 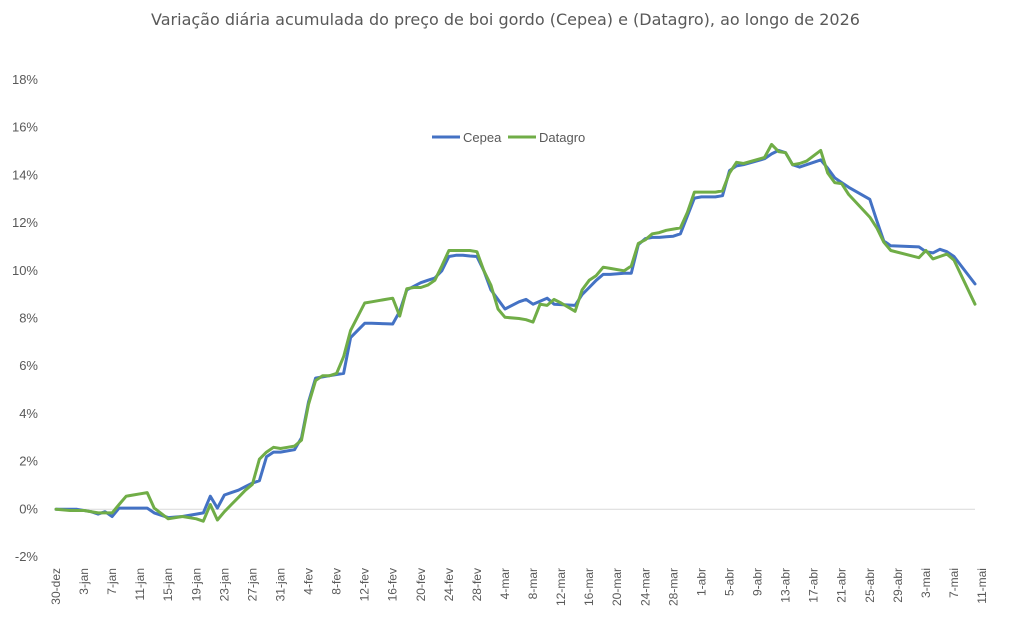 I want to click on x-tick-label: 13-abr, so click(x=786, y=585).